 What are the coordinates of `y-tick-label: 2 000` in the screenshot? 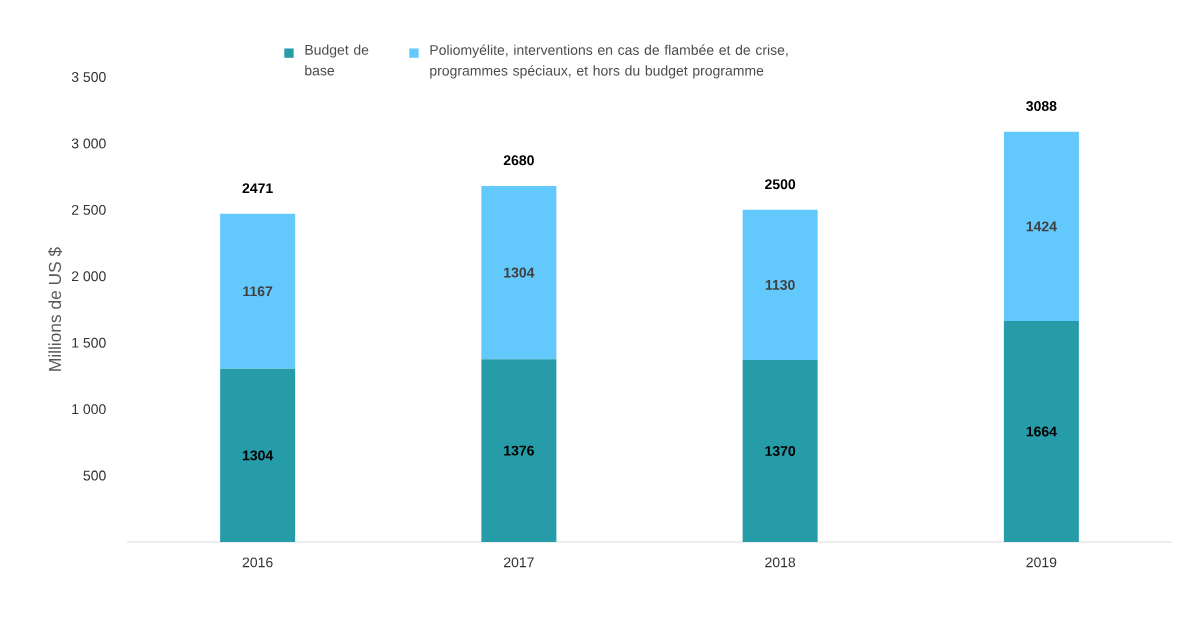 It's located at (88, 276).